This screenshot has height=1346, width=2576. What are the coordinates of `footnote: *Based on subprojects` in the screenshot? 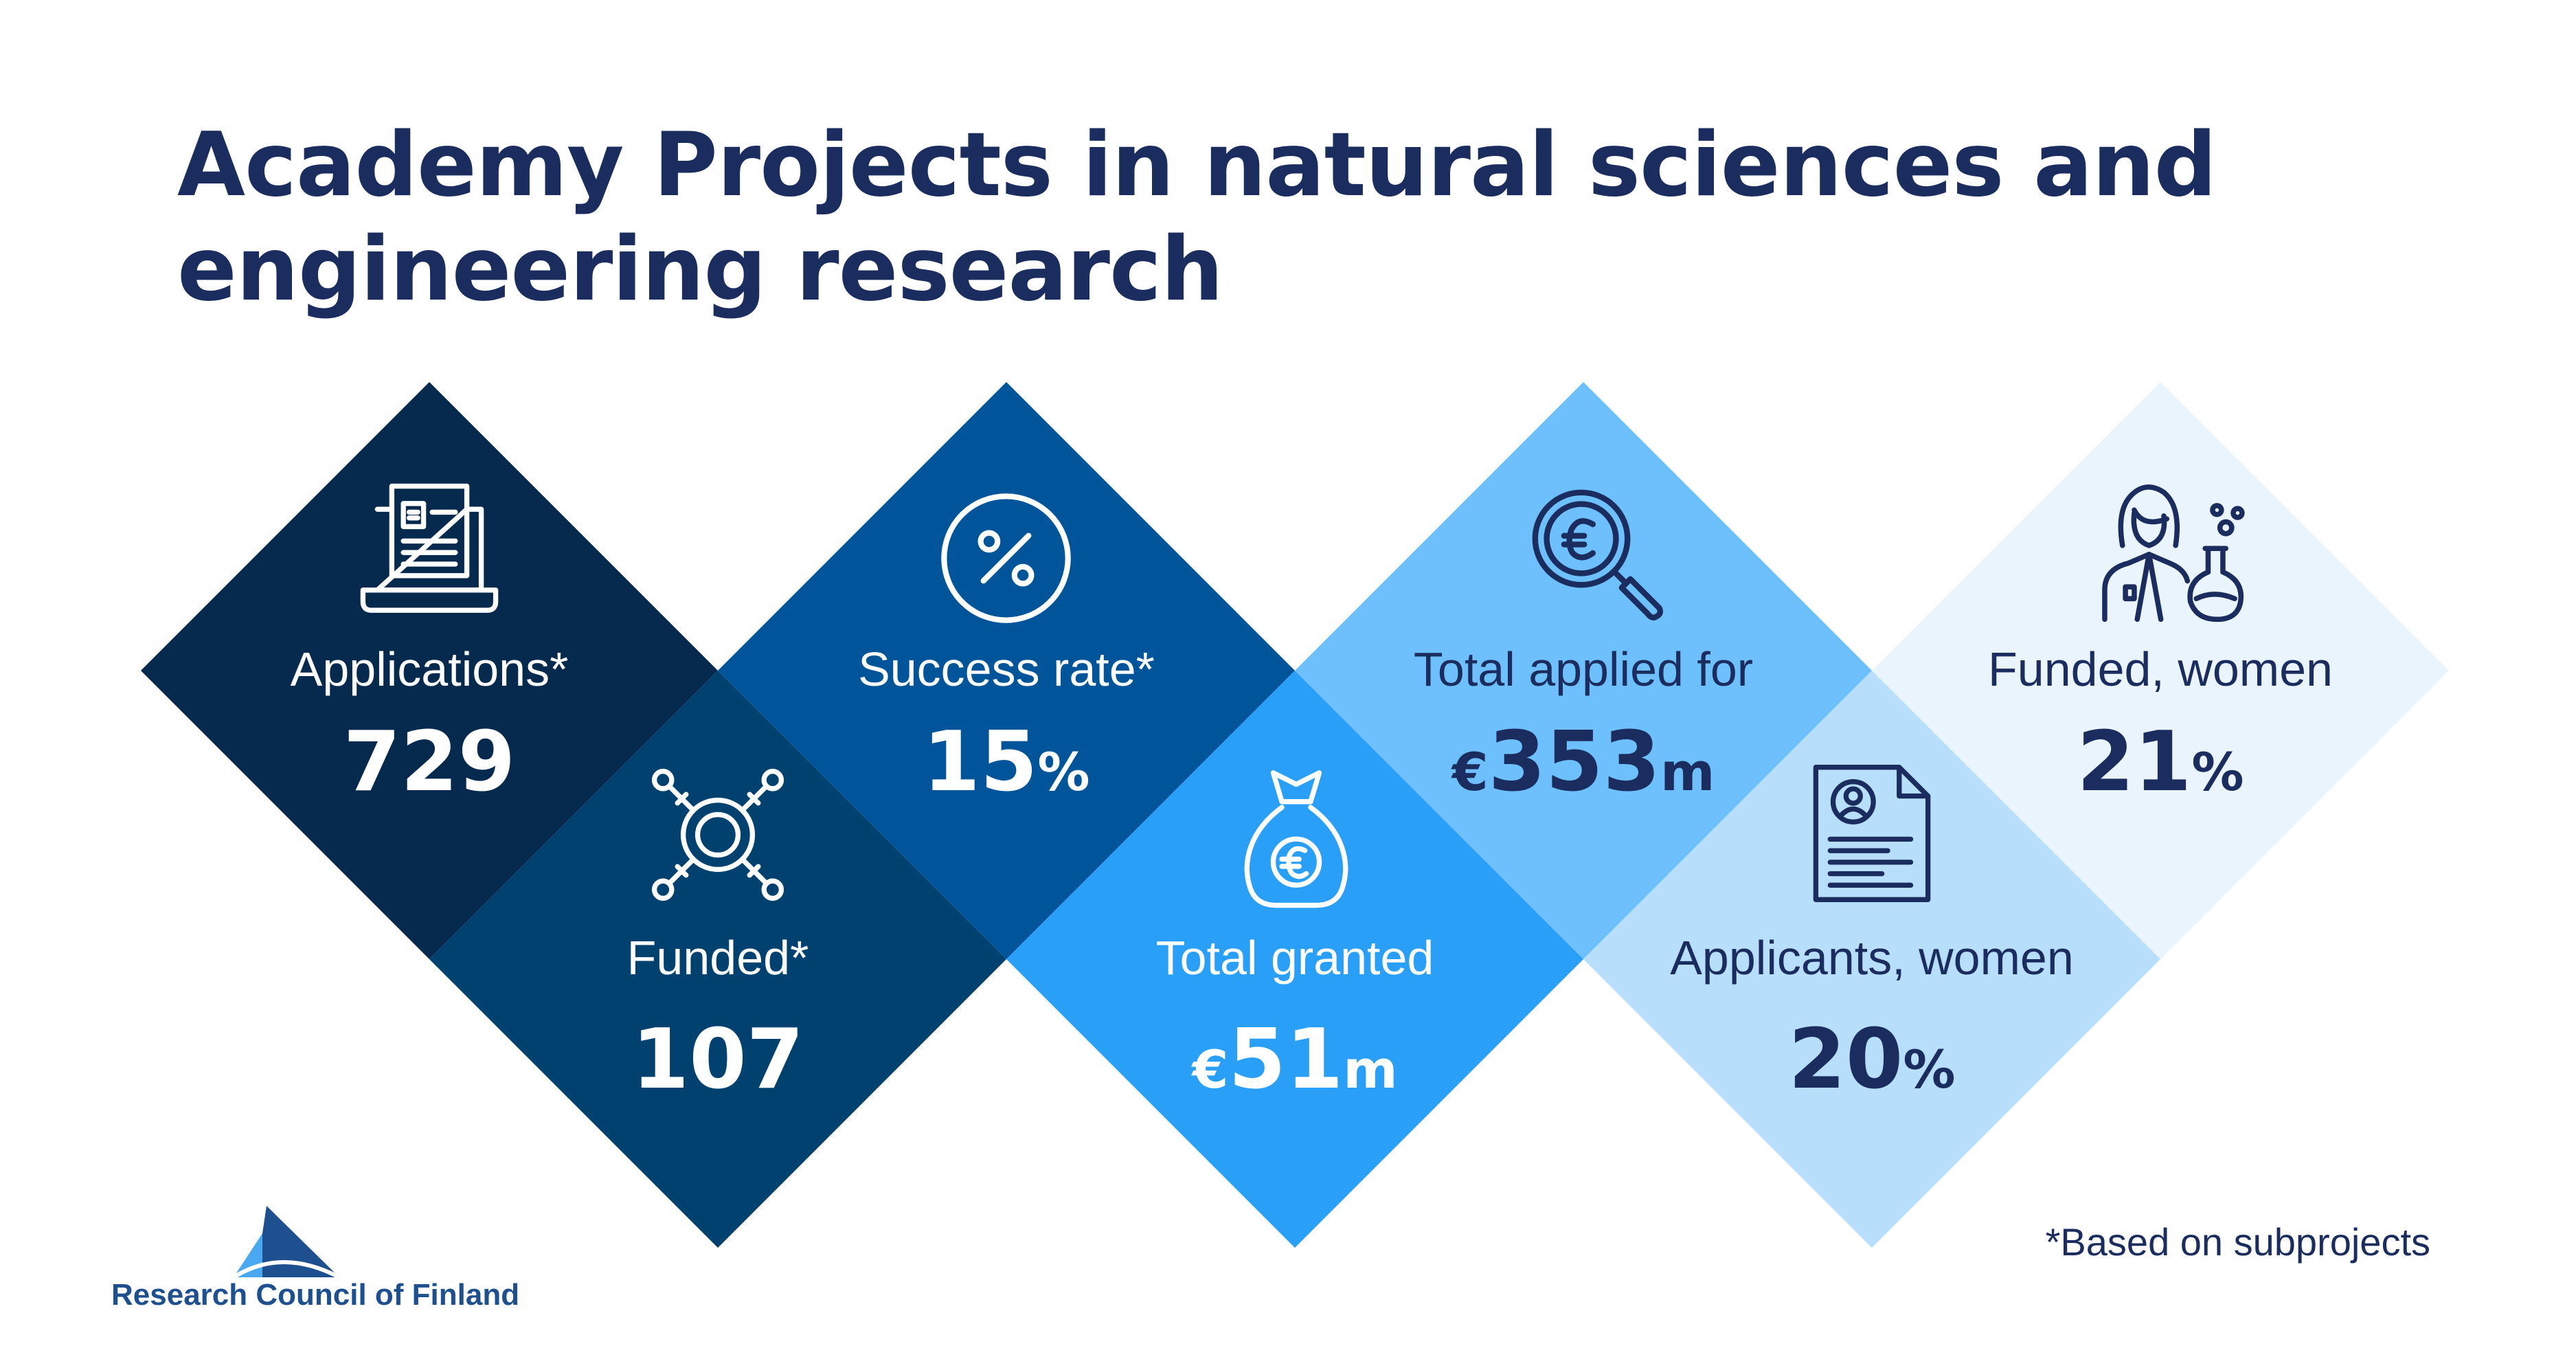 It's located at (2237, 1242).